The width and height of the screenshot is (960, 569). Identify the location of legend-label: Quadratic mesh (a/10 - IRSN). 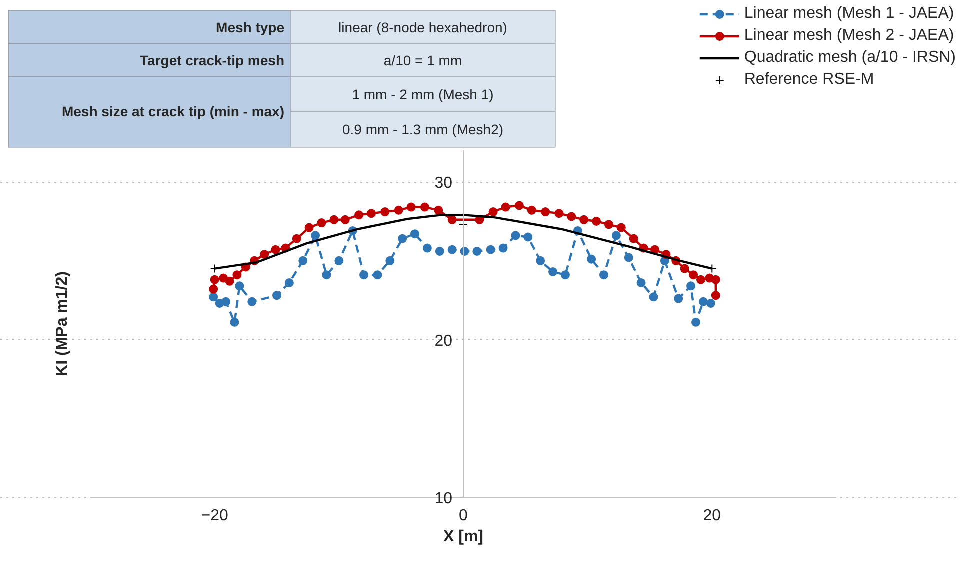
(850, 58).